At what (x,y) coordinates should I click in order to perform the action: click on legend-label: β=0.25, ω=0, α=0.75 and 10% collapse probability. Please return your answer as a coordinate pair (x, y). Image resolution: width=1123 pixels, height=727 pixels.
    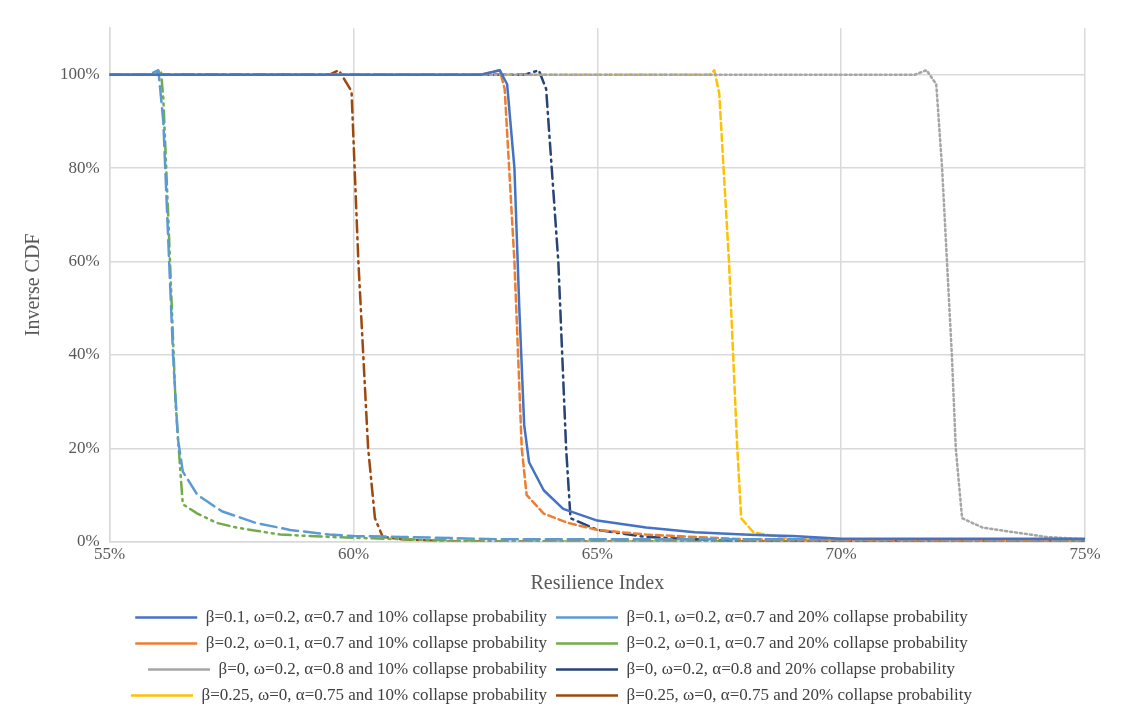
    Looking at the image, I should click on (374, 694).